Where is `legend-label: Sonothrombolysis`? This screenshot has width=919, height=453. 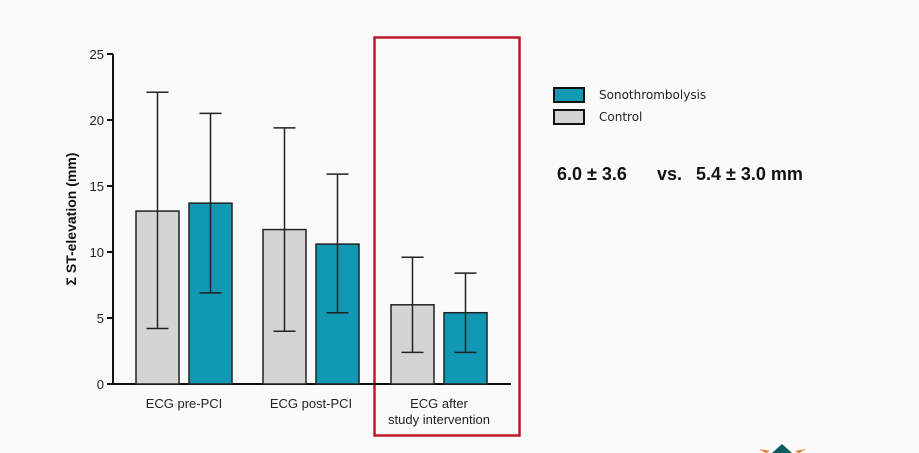
legend-label: Sonothrombolysis is located at coordinates (653, 95).